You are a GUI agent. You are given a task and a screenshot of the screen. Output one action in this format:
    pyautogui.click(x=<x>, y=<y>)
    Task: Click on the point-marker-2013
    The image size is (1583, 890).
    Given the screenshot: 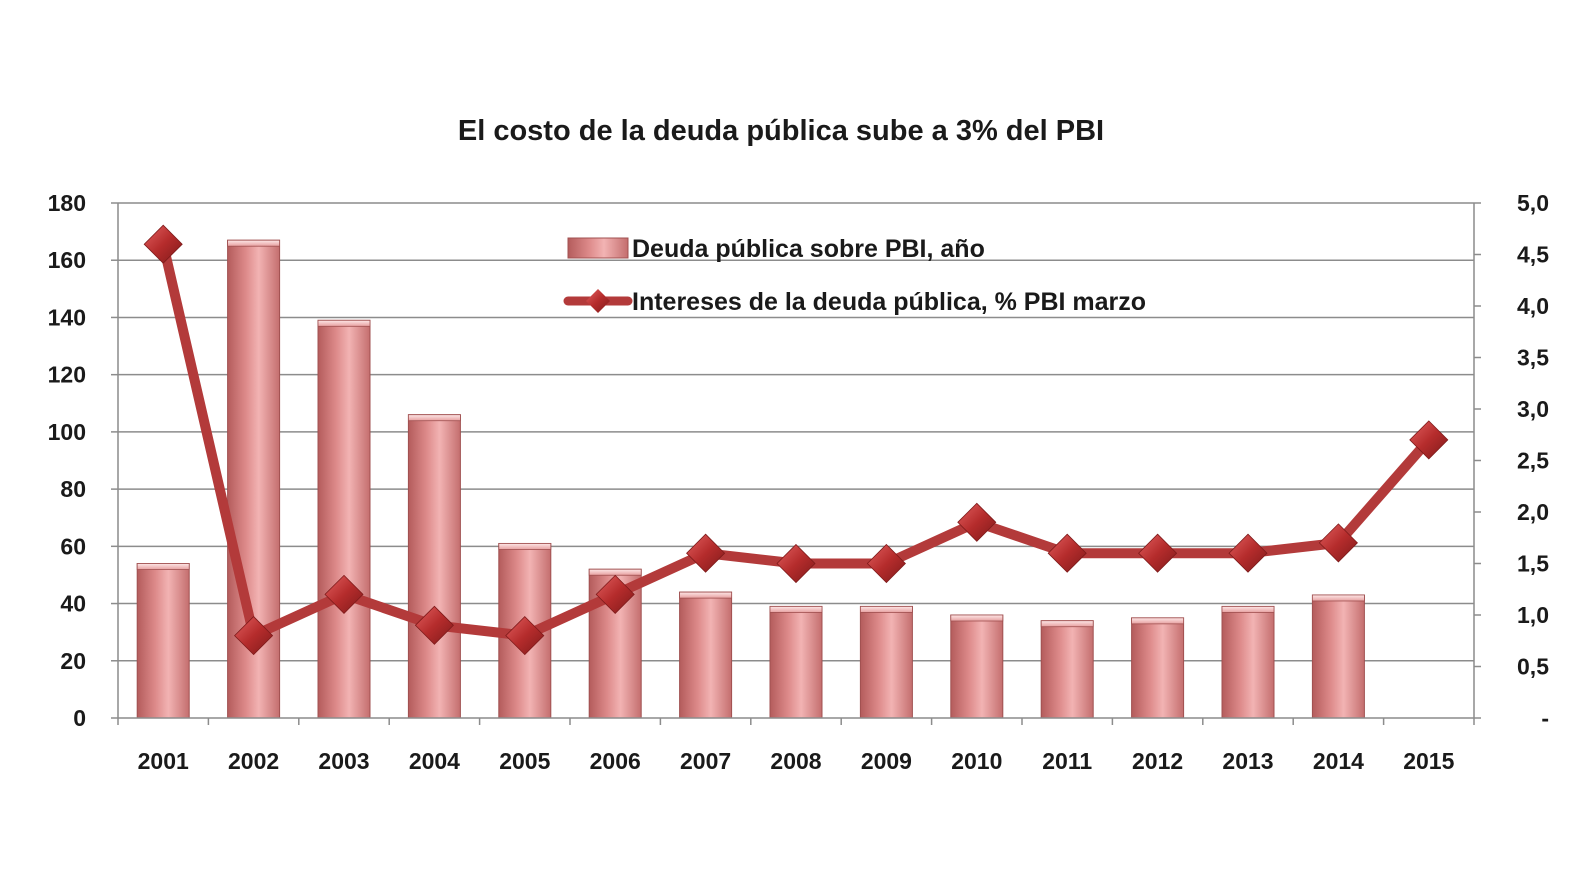 What is the action you would take?
    pyautogui.click(x=1248, y=553)
    